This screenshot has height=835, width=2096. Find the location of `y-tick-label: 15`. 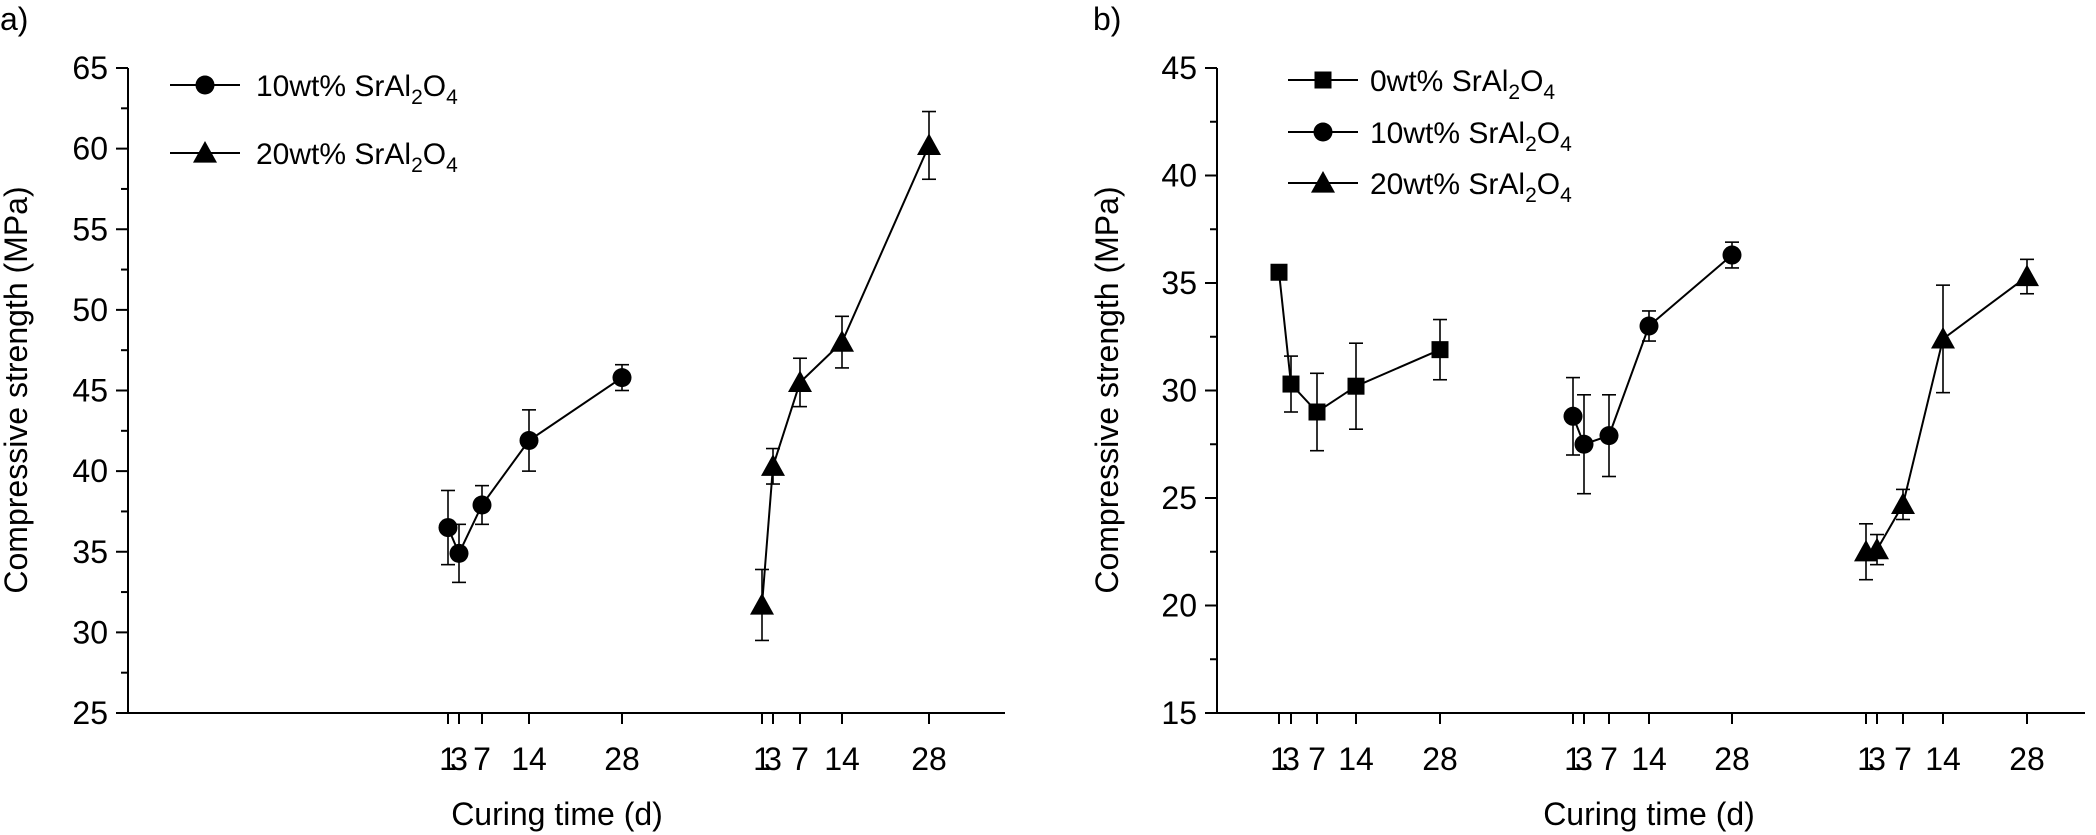

y-tick-label: 15 is located at coordinates (1179, 713).